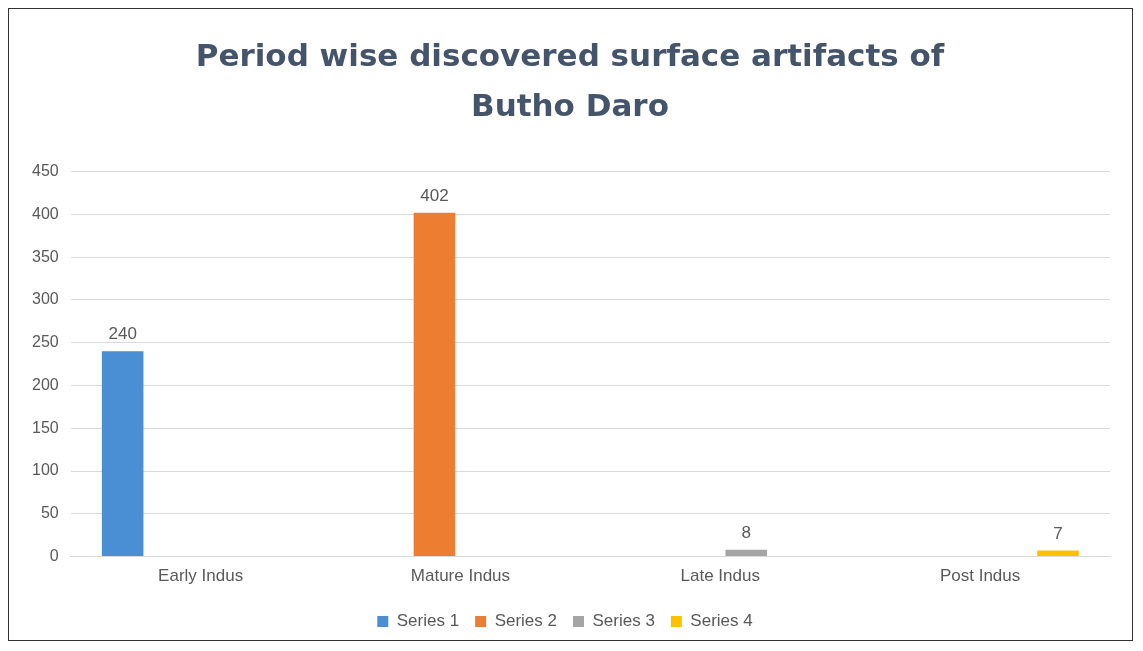  I want to click on y-tick-label: 250, so click(45, 342).